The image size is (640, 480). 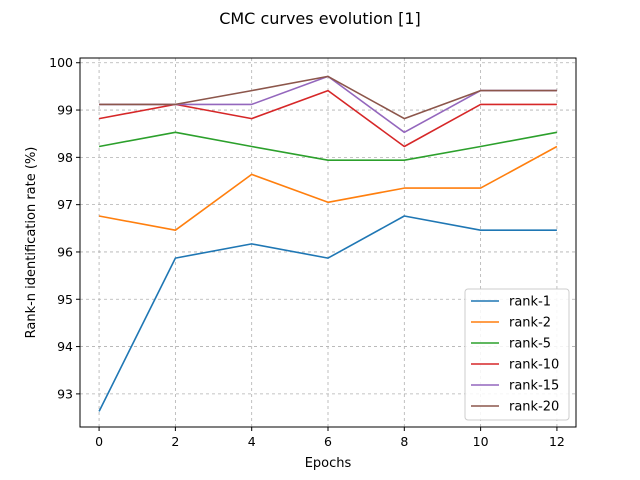 I want to click on legend-label-rank-10: rank-10, so click(x=534, y=365).